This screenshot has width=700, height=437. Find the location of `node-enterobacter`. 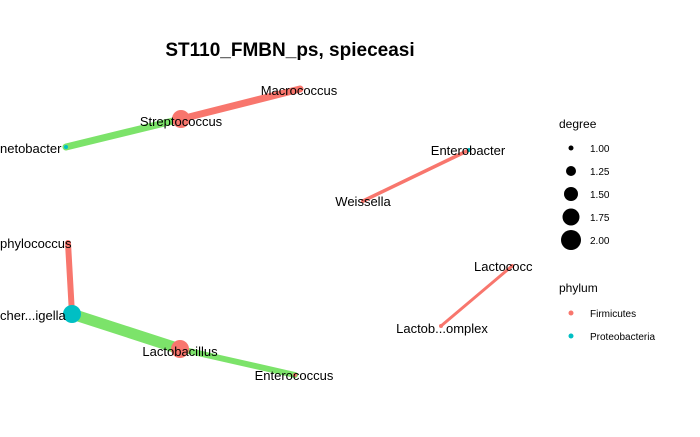

node-enterobacter is located at coordinates (469, 150).